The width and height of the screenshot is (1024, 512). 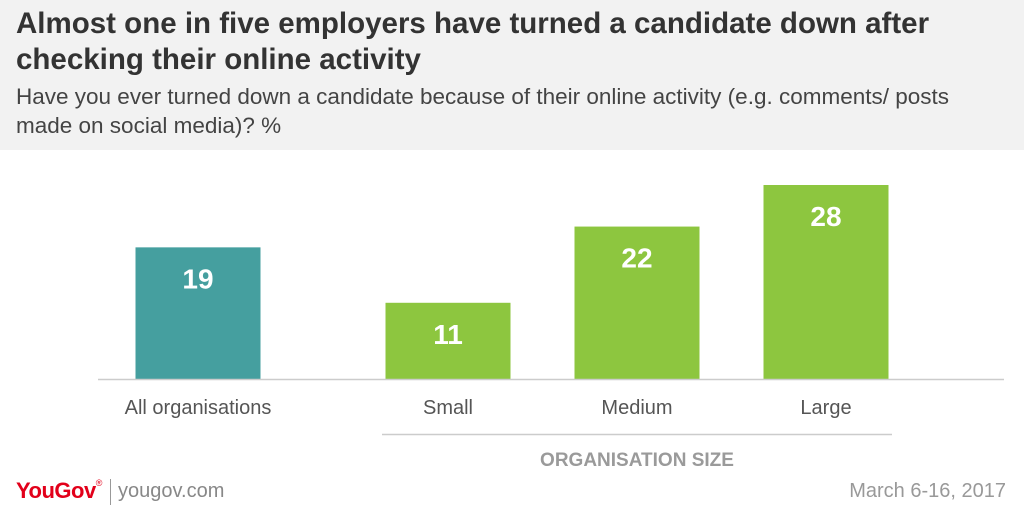 I want to click on value-label-medium: 22, so click(x=636, y=258).